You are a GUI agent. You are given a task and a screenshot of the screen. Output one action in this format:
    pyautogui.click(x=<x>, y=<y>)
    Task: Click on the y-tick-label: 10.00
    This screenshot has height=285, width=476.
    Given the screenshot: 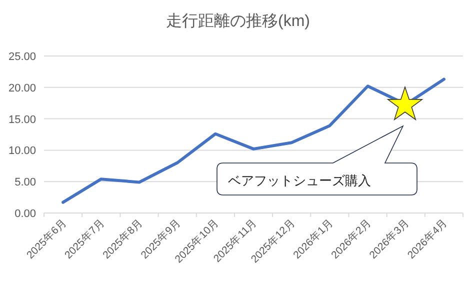 What is the action you would take?
    pyautogui.click(x=22, y=151)
    